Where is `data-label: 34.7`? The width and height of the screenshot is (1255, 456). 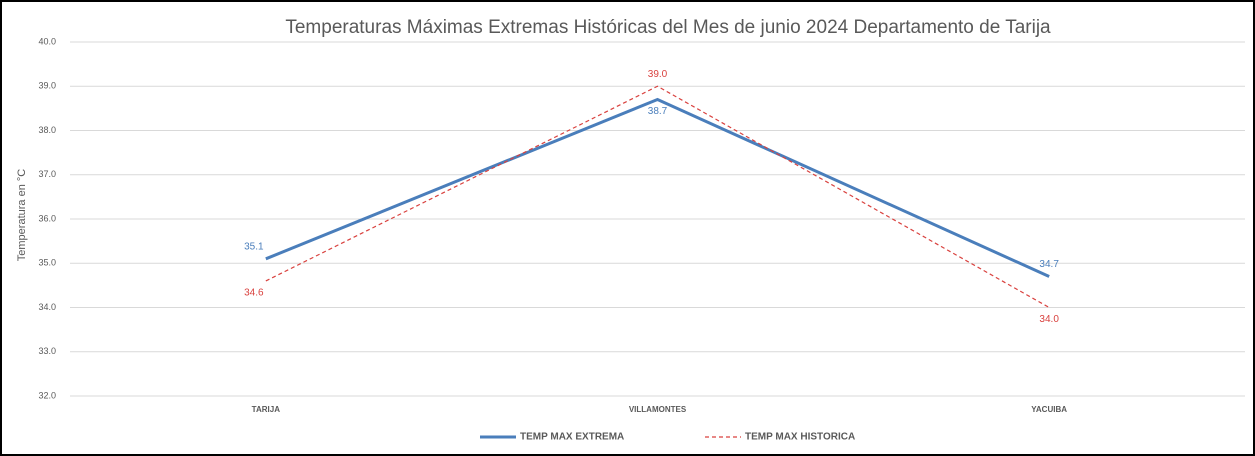
data-label: 34.7 is located at coordinates (1049, 264).